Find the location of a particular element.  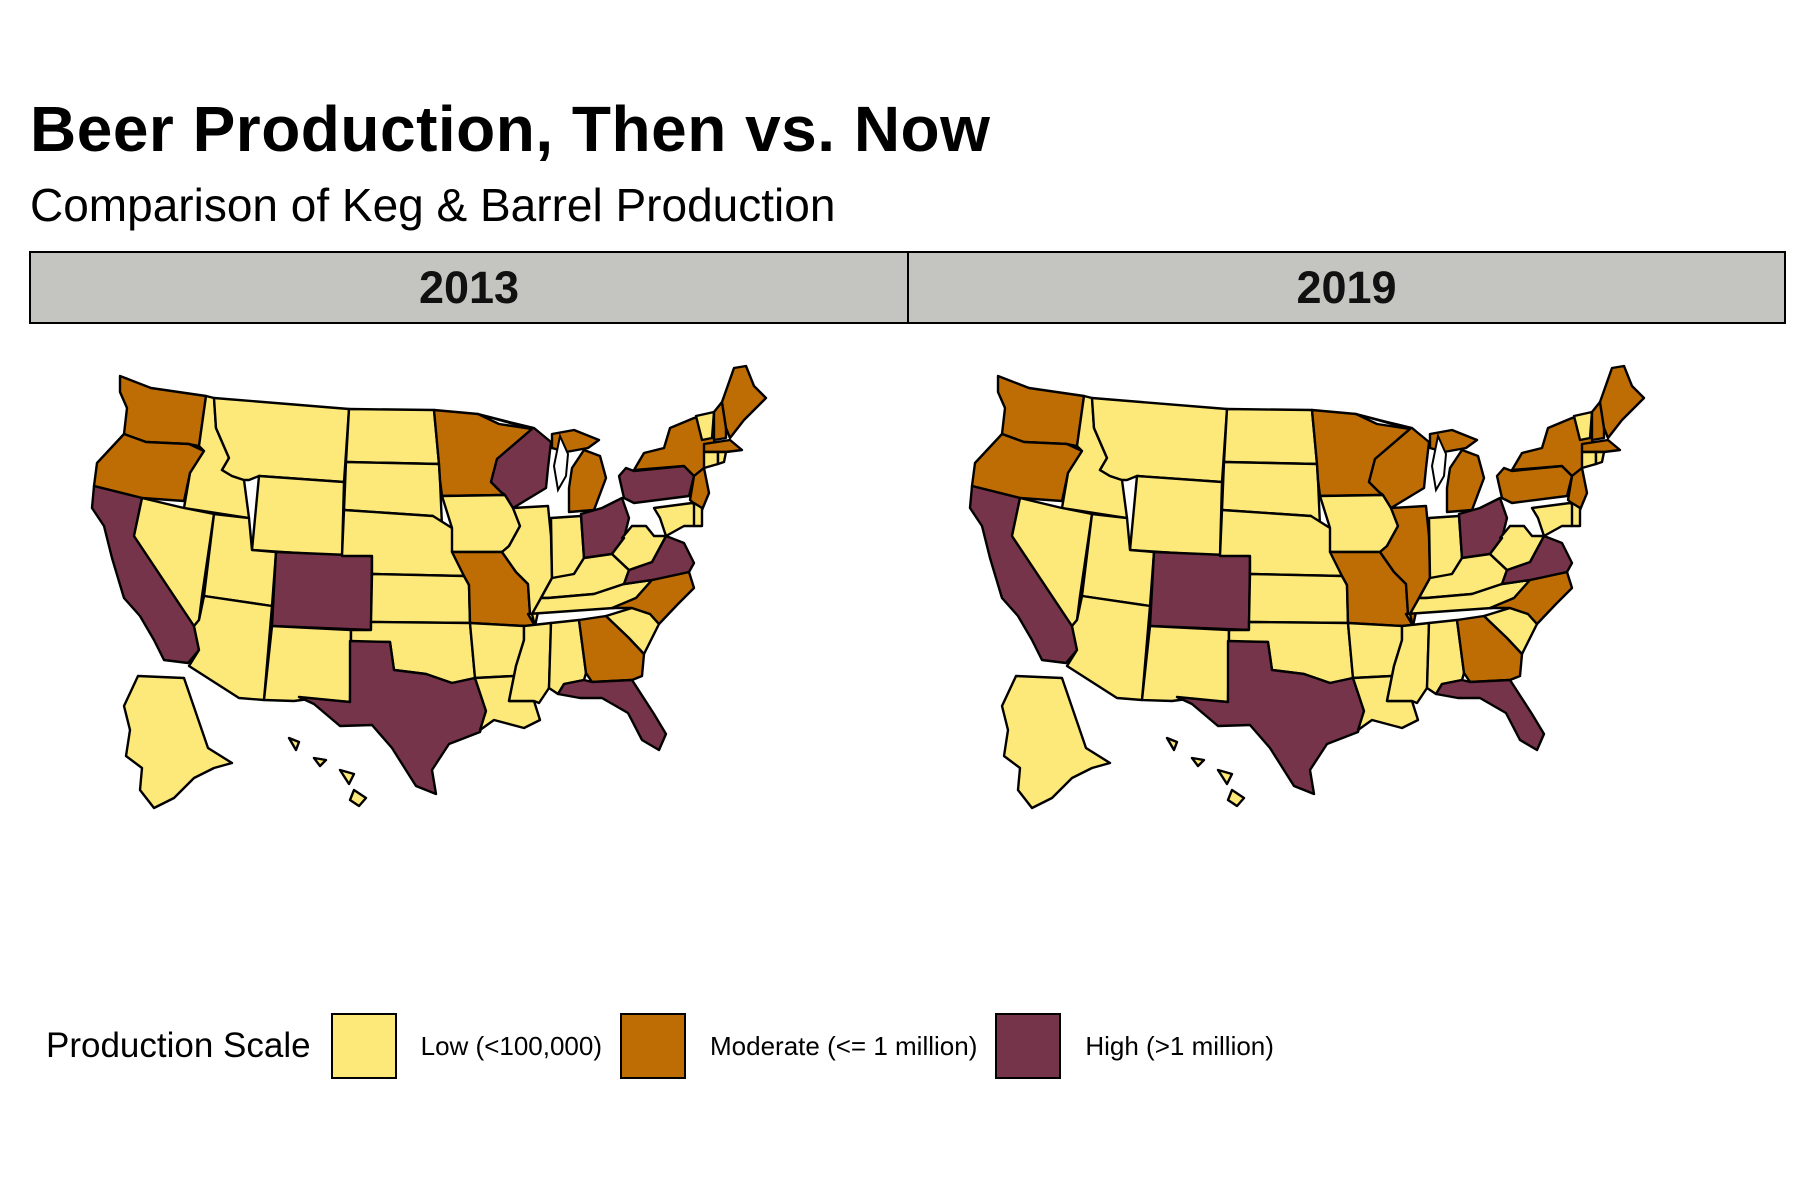

state-fl-2019 is located at coordinates (1490, 715).